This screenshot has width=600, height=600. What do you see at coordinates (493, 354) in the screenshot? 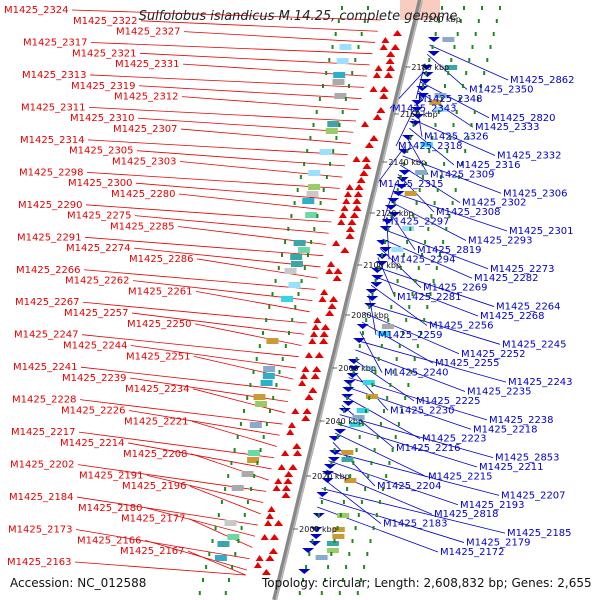
I see `right-gene-label: M1425_2252` at bounding box center [493, 354].